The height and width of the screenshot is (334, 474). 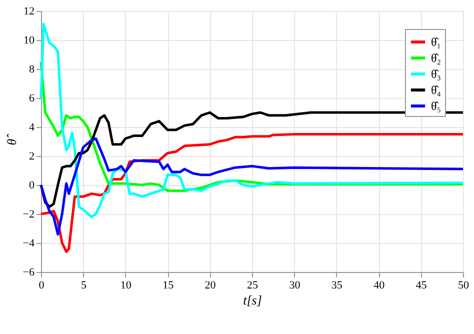 What do you see at coordinates (32, 98) in the screenshot?
I see `y-tick-label: 6` at bounding box center [32, 98].